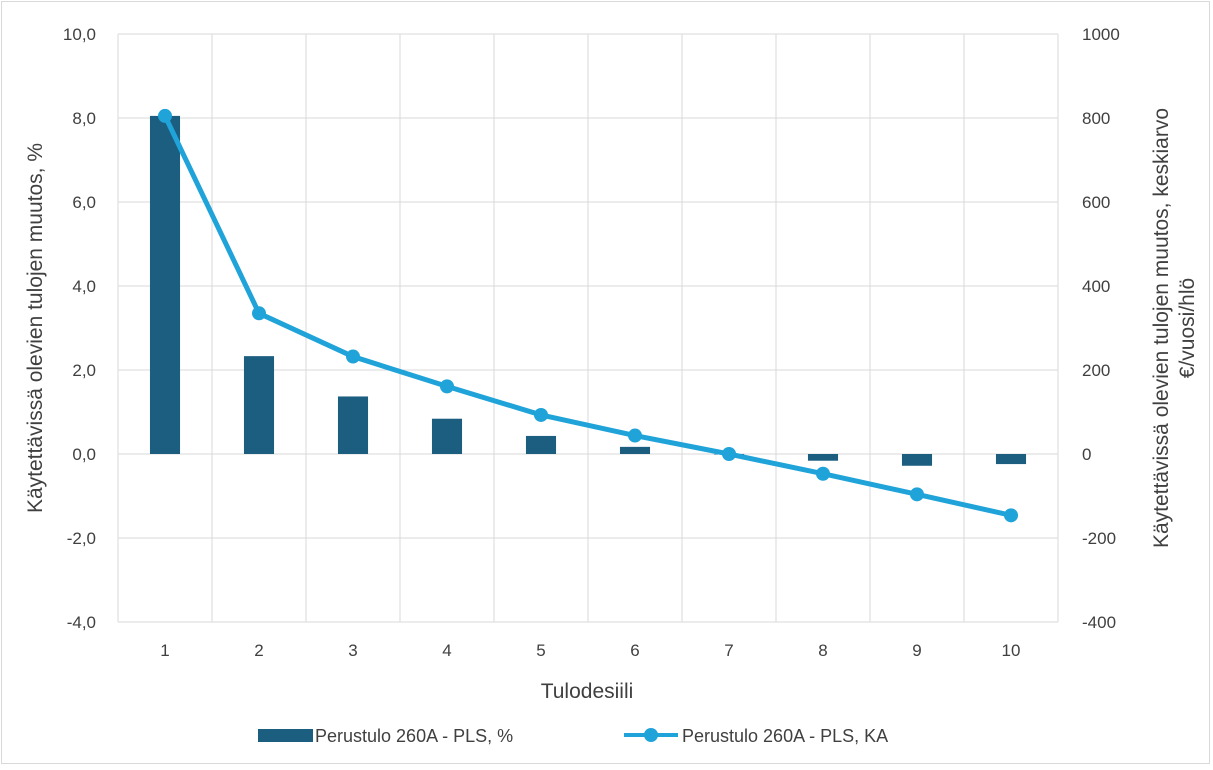 Image resolution: width=1213 pixels, height=770 pixels. I want to click on x-tick-label: 10, so click(1011, 650).